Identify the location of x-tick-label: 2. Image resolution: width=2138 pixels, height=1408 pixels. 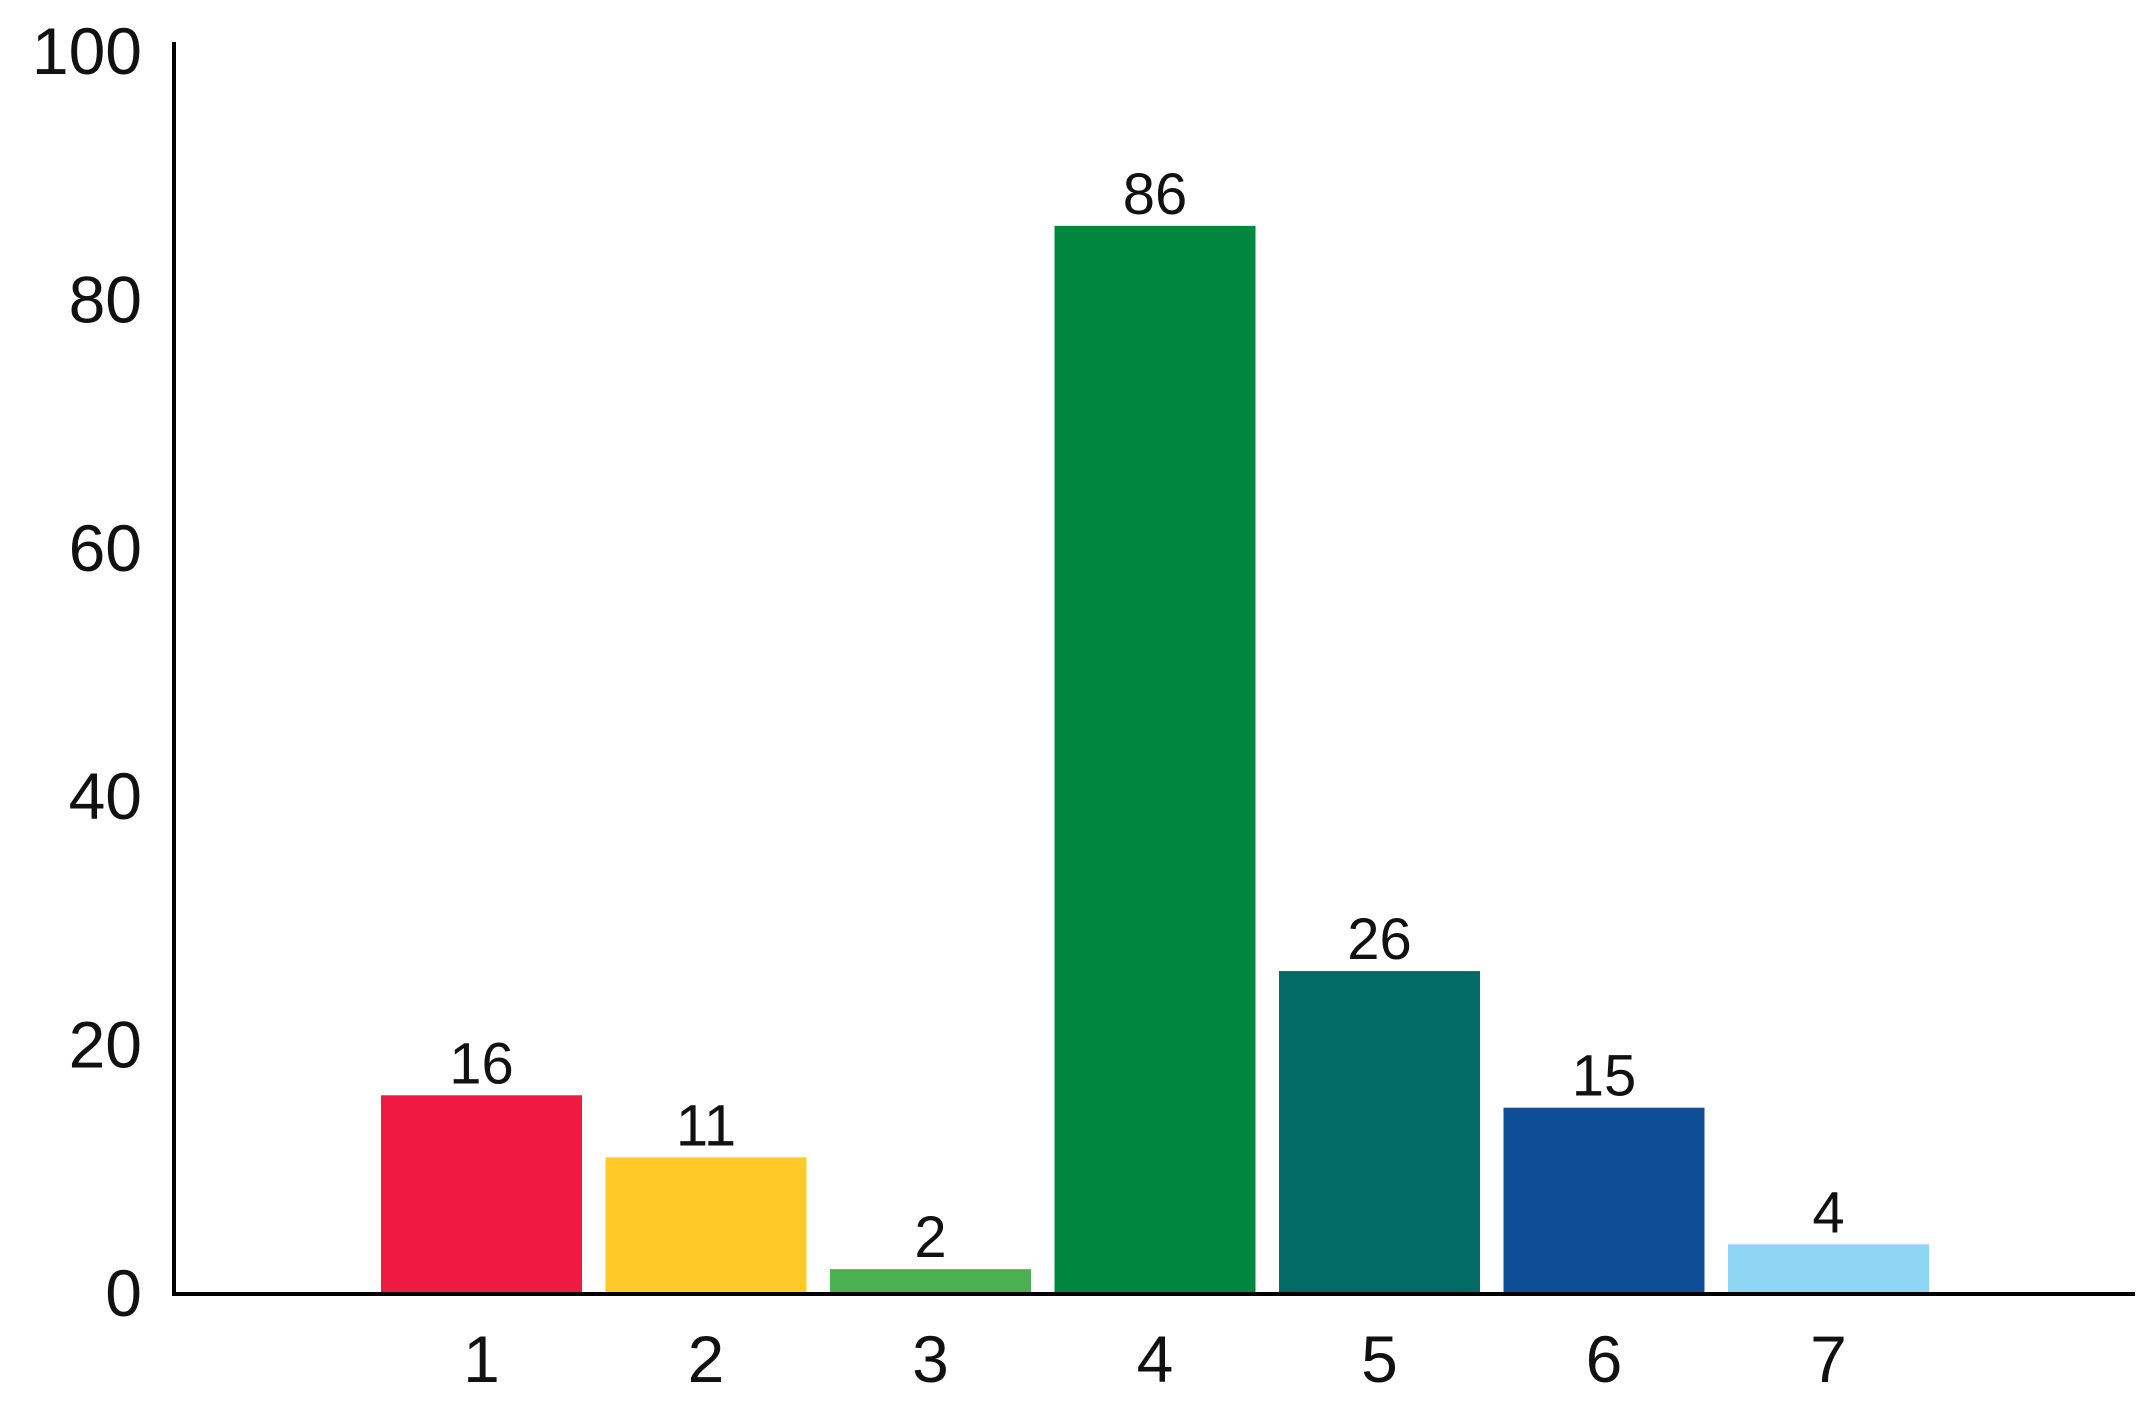
(706, 1359).